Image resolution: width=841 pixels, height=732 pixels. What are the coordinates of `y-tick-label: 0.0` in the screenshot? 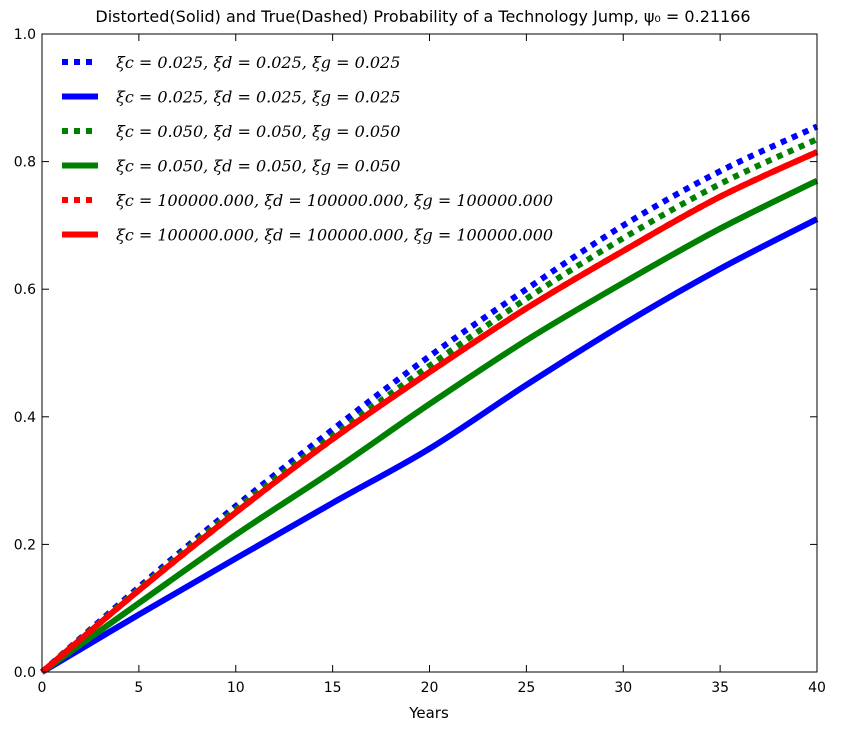 It's located at (25, 673).